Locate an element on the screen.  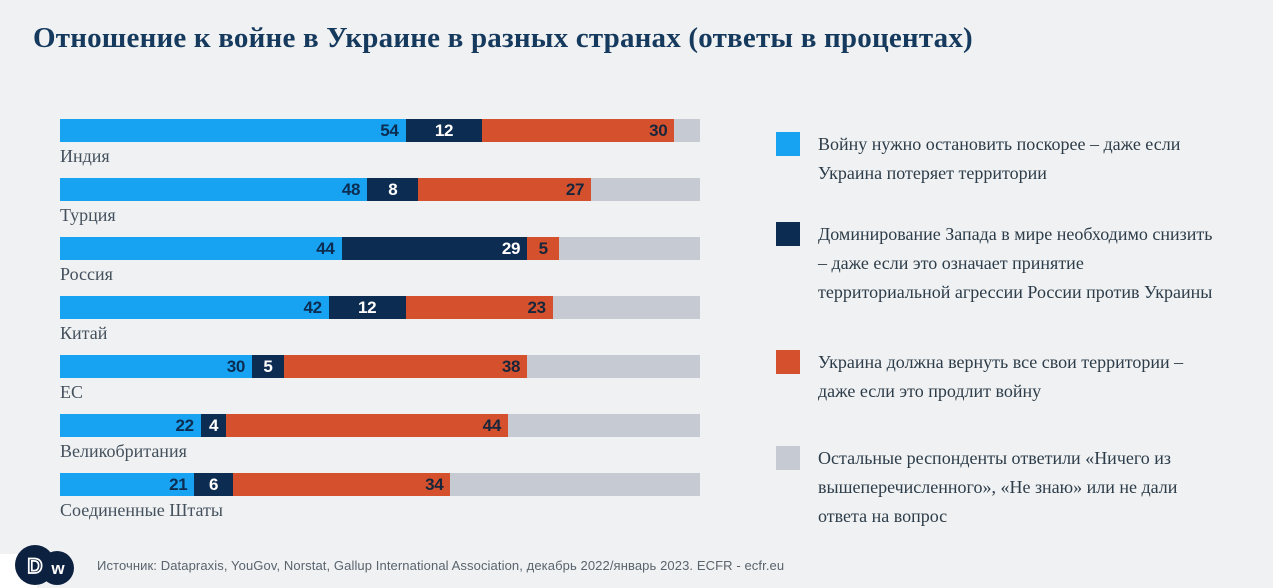
bar-row: 30 5 38 ЕС is located at coordinates (380, 384).